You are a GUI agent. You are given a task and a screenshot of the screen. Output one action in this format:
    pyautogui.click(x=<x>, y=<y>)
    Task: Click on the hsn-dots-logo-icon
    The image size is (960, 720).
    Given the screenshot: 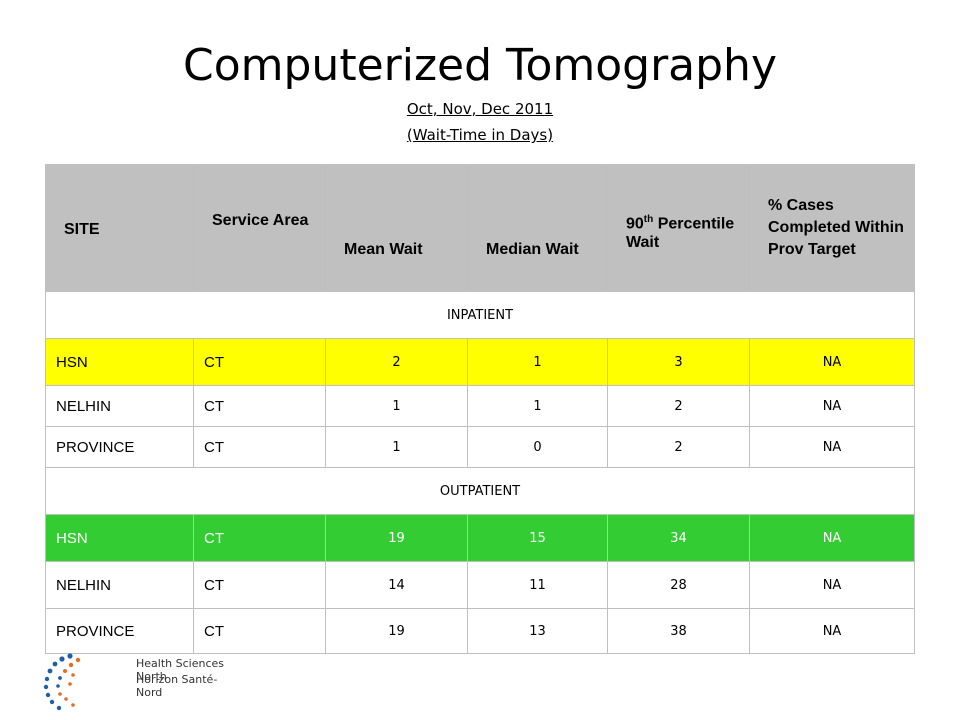 What is the action you would take?
    pyautogui.click(x=62, y=682)
    